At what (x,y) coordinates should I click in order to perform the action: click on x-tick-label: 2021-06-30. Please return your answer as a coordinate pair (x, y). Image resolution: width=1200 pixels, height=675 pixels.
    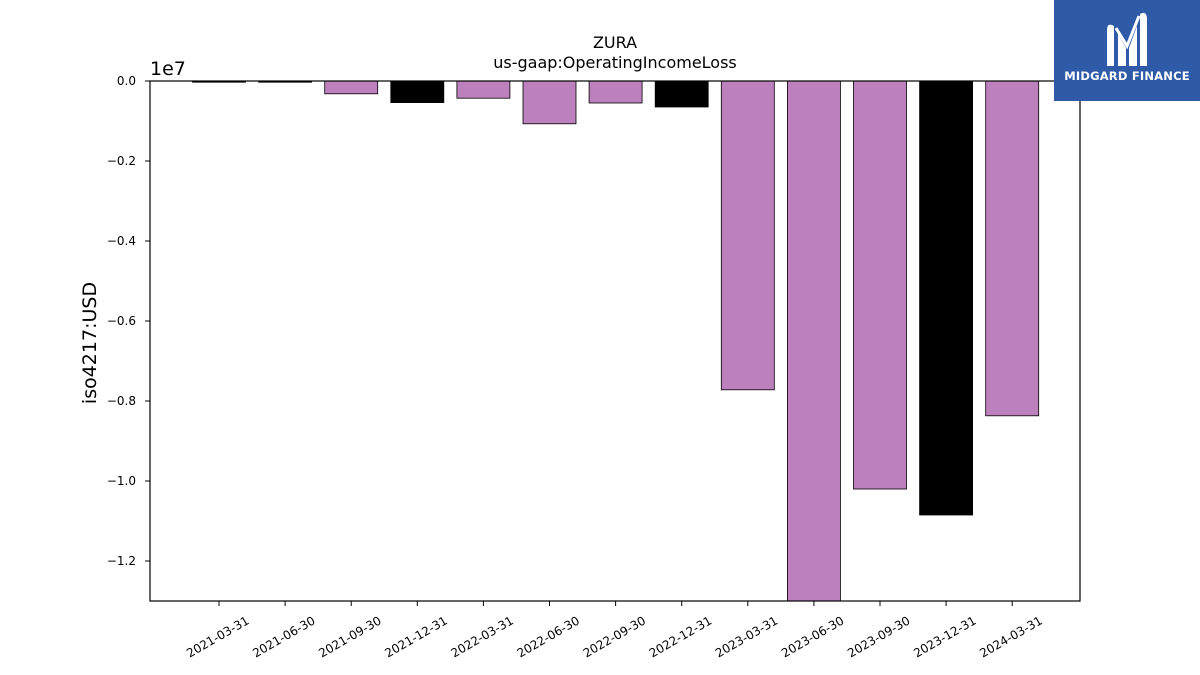
    Looking at the image, I should click on (283, 636).